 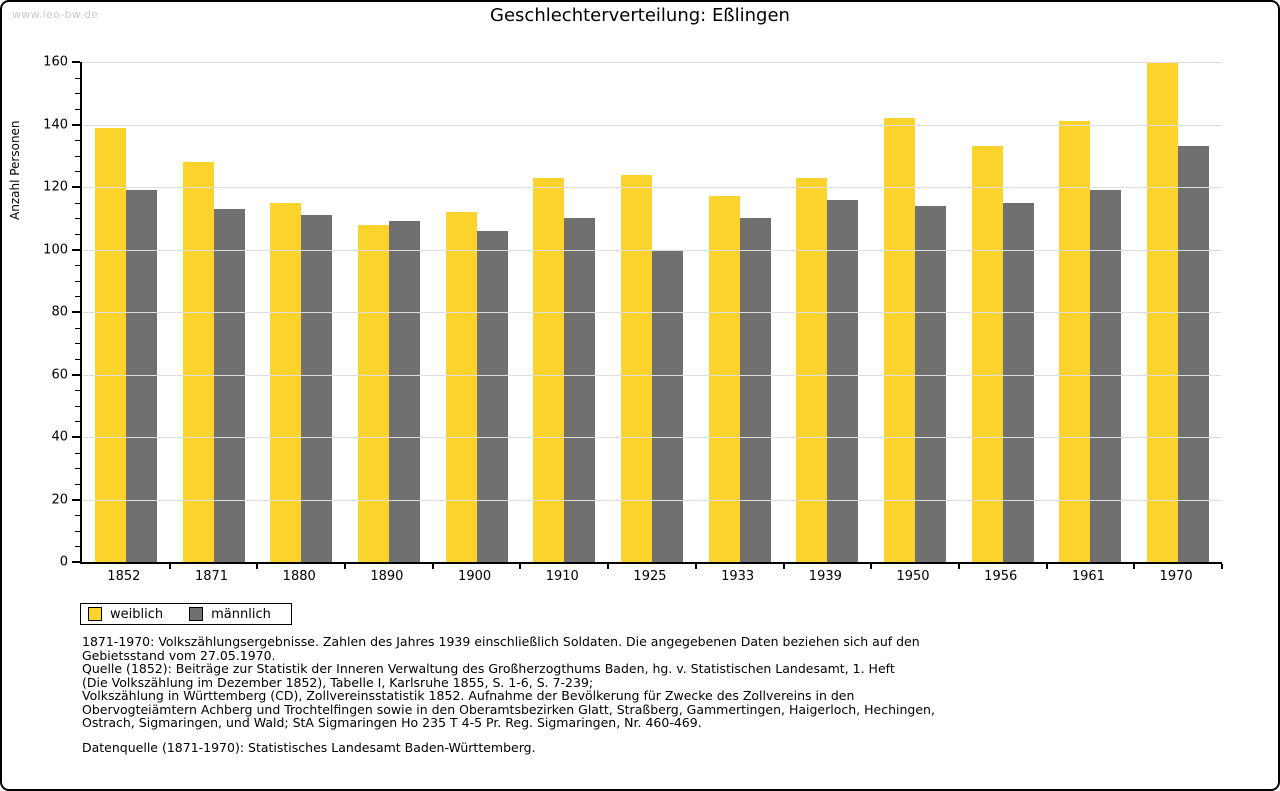 What do you see at coordinates (1001, 576) in the screenshot?
I see `x-axis-label: 1956` at bounding box center [1001, 576].